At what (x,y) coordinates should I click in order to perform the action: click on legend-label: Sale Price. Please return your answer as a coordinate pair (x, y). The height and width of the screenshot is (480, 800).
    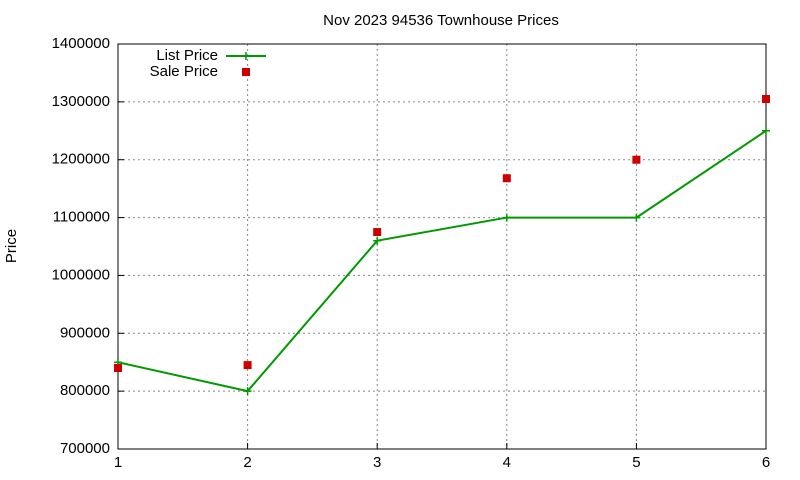
    Looking at the image, I should click on (184, 71).